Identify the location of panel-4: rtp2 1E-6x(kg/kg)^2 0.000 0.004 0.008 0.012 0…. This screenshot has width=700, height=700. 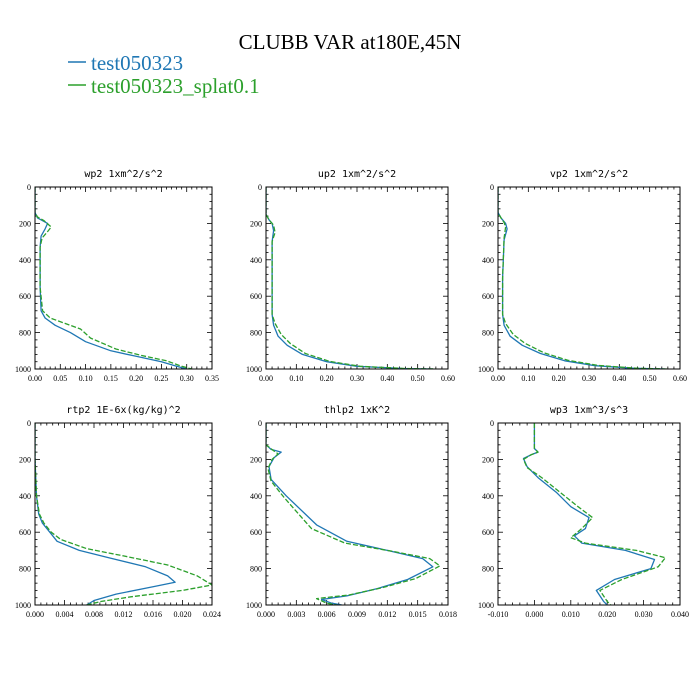
(118, 512).